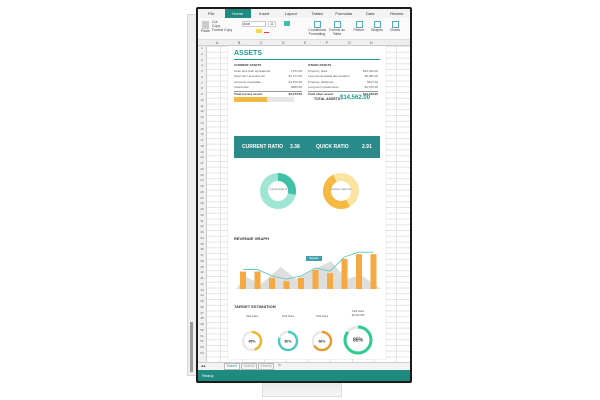 This screenshot has height=400, width=600. What do you see at coordinates (344, 13) in the screenshot?
I see `tab-formulas: Formulas` at bounding box center [344, 13].